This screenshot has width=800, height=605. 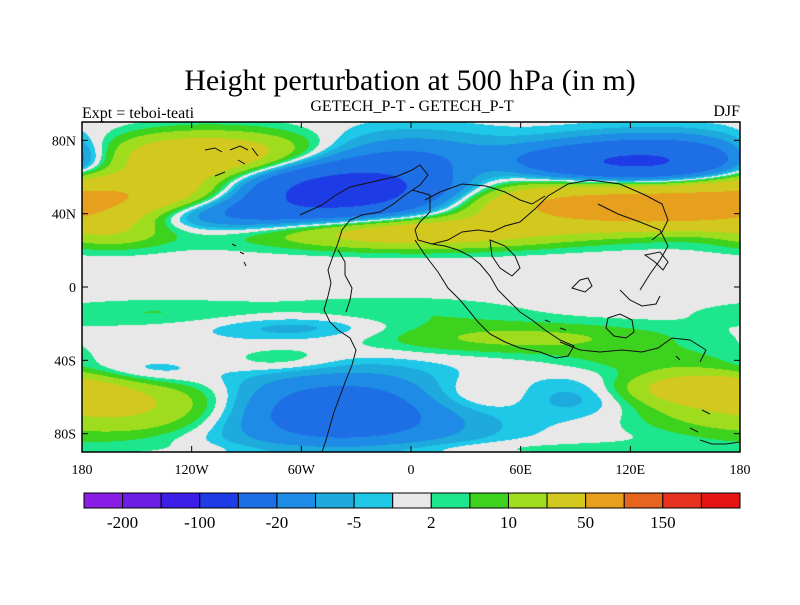 I want to click on coastline-arabia, so click(x=505, y=258).